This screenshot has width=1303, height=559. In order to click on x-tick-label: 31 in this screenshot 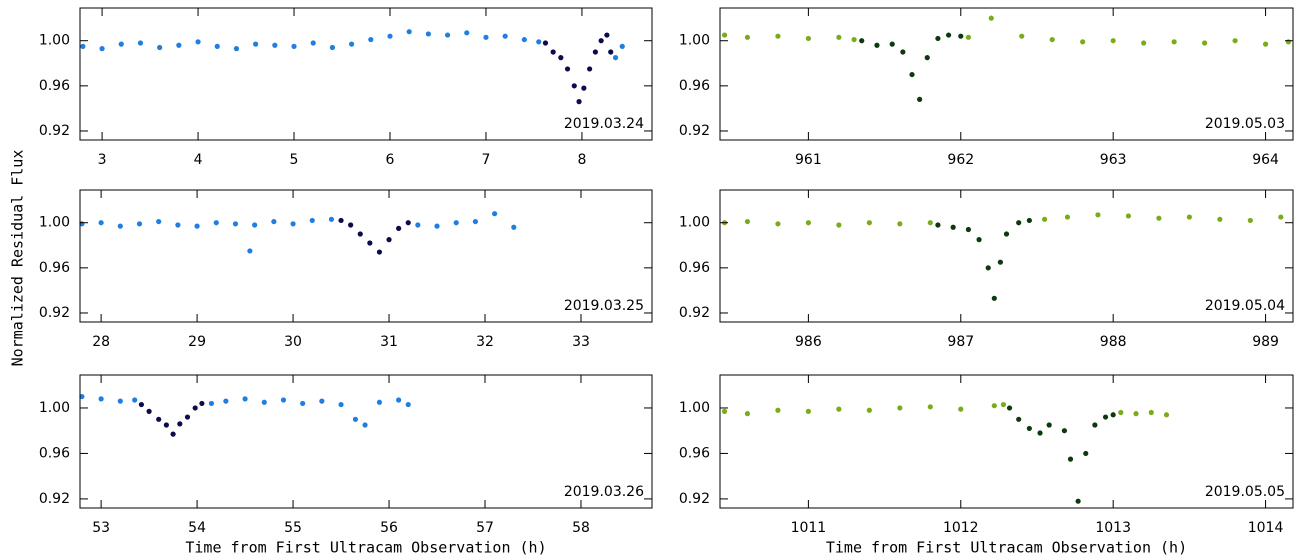, I will do `click(389, 342)`.